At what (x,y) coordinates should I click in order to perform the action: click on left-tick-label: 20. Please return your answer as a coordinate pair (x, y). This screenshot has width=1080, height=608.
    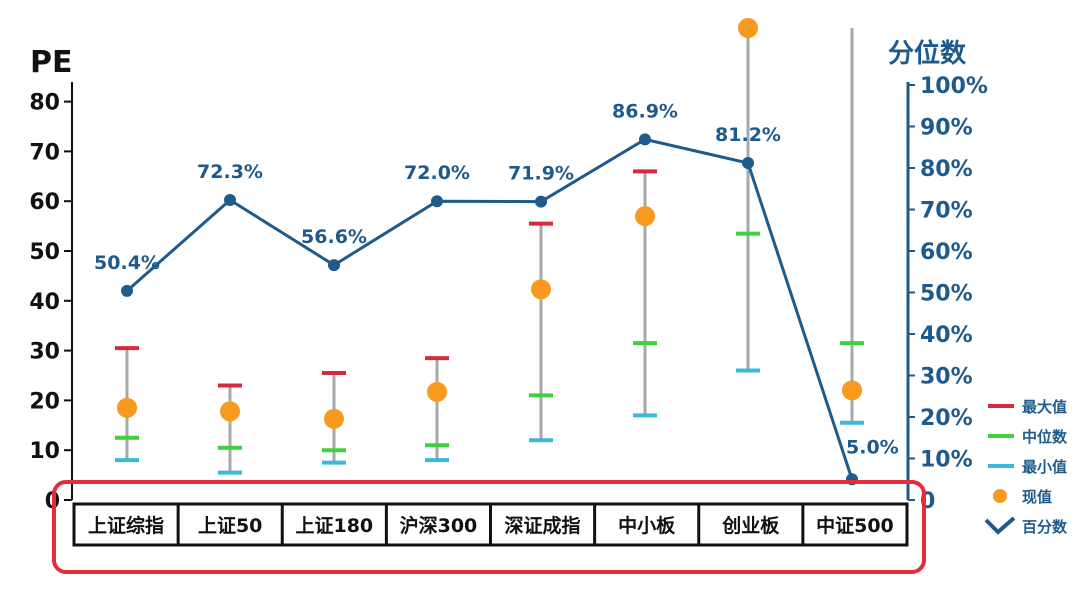
    Looking at the image, I should click on (44, 401).